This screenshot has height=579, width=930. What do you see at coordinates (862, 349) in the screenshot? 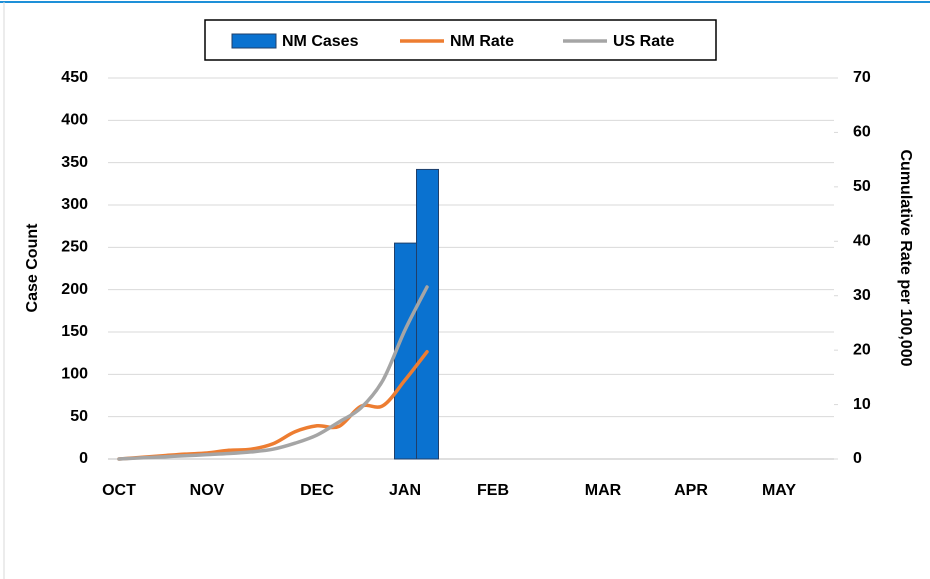
I see `y2-tick-label: 20` at bounding box center [862, 349].